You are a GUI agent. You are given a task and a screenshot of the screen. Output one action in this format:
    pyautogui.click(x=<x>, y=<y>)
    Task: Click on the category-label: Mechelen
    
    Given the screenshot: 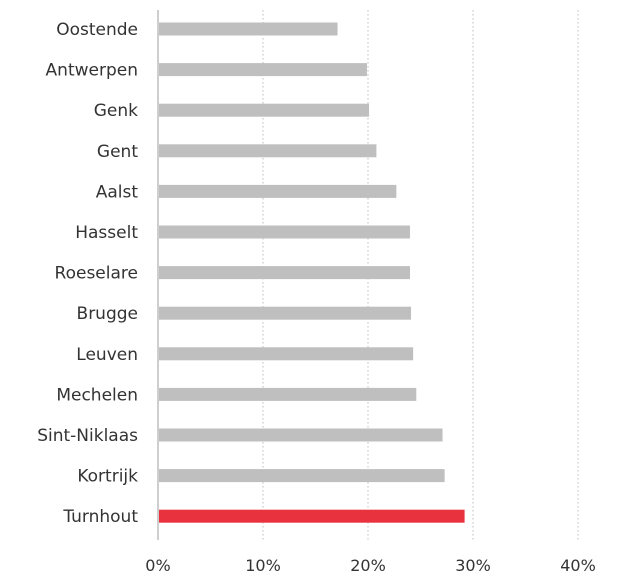 What is the action you would take?
    pyautogui.click(x=97, y=395)
    